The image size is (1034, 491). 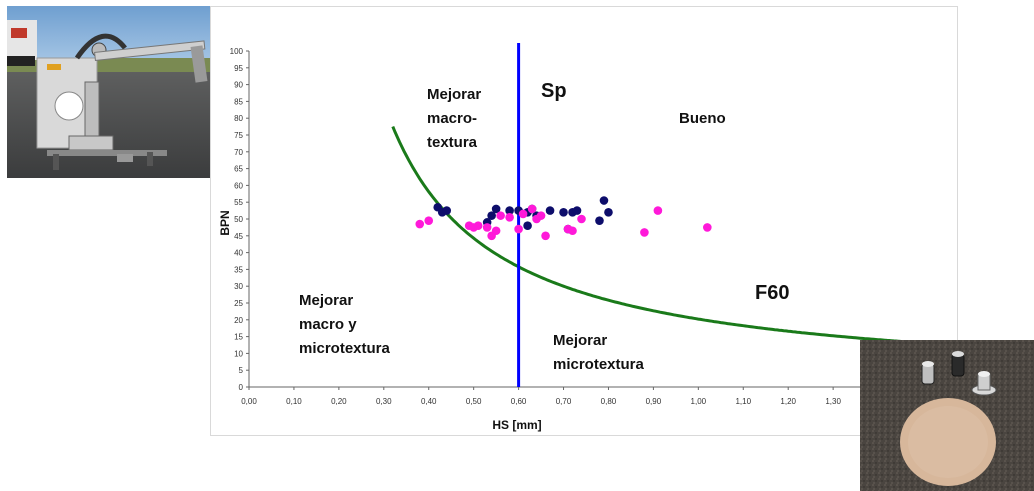 I want to click on y-tick-label: 70, so click(x=238, y=152).